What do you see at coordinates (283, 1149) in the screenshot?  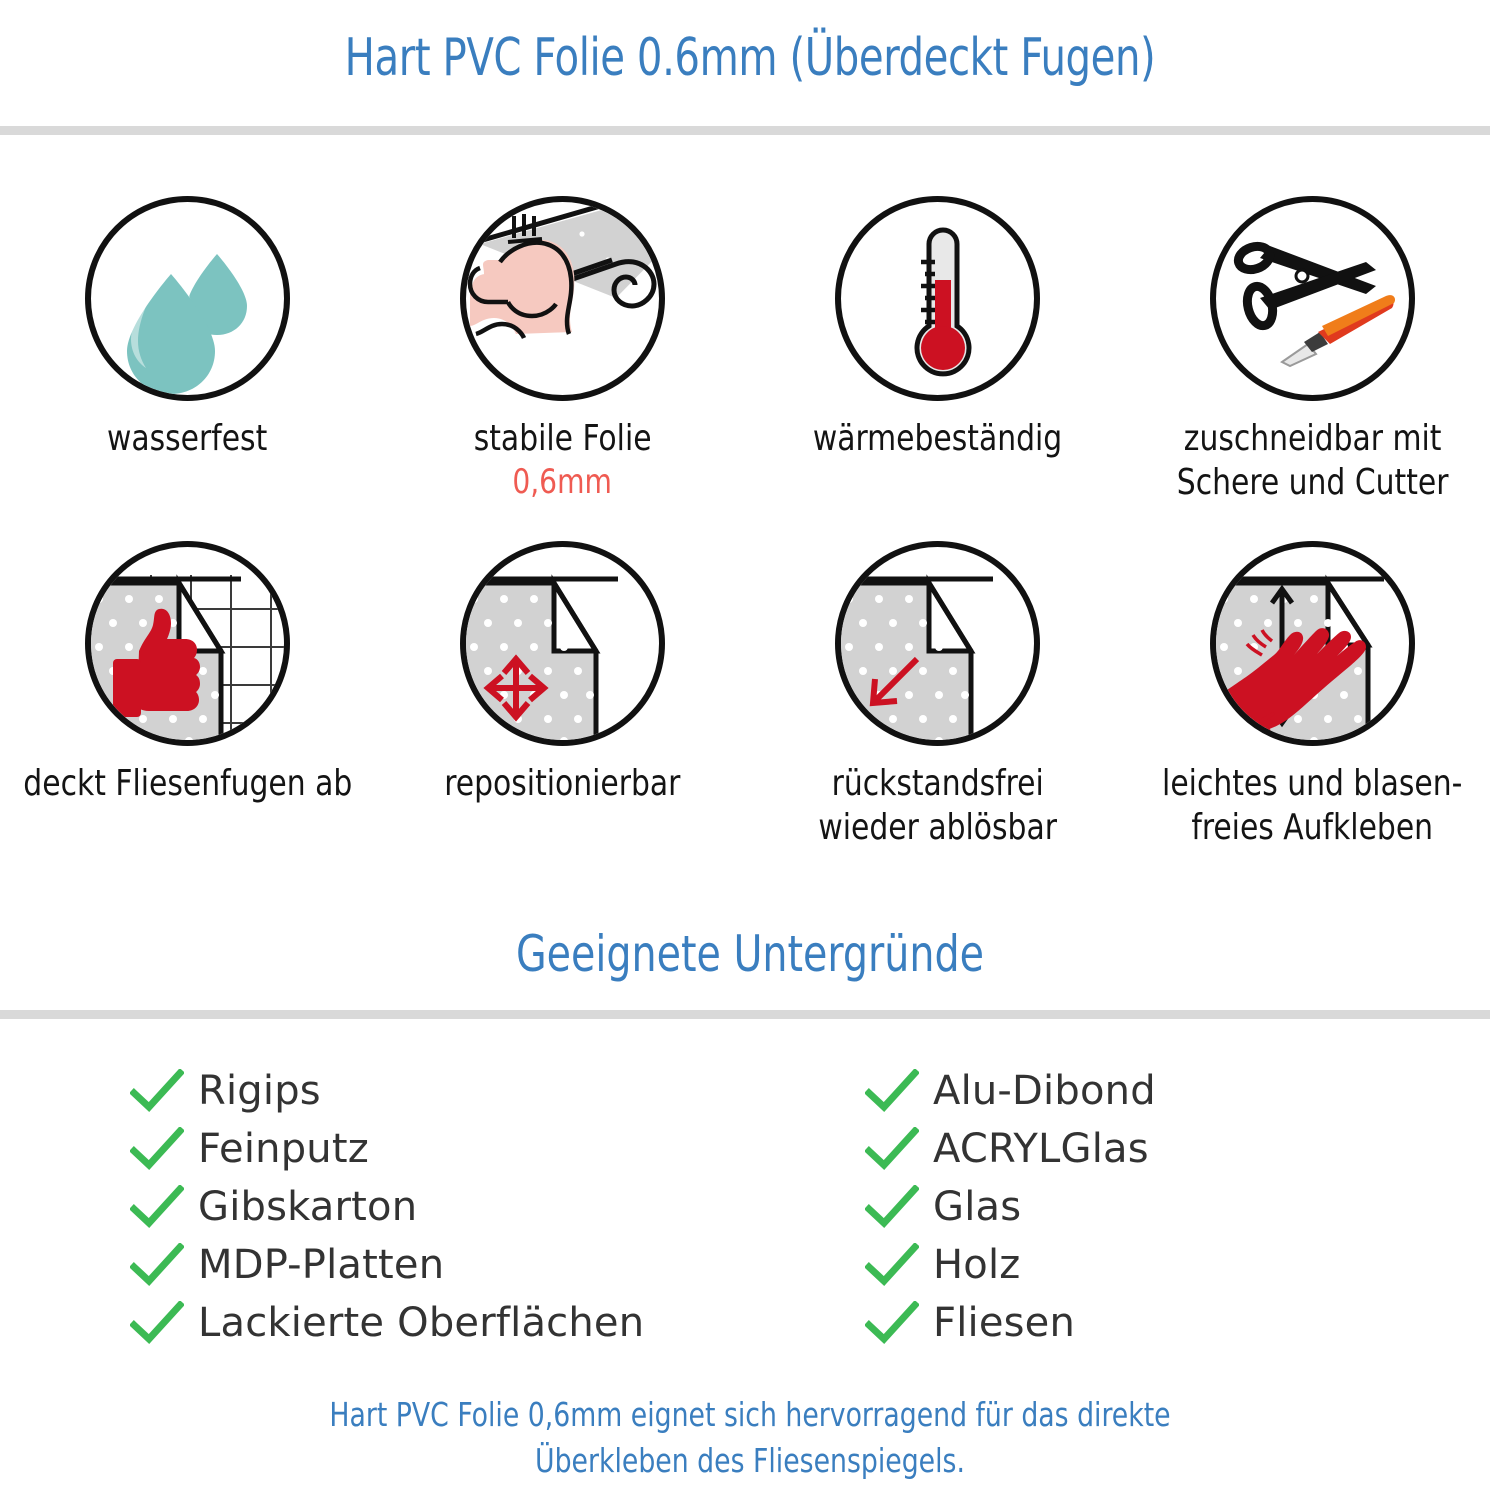 I see `substrate-label: Feinputz` at bounding box center [283, 1149].